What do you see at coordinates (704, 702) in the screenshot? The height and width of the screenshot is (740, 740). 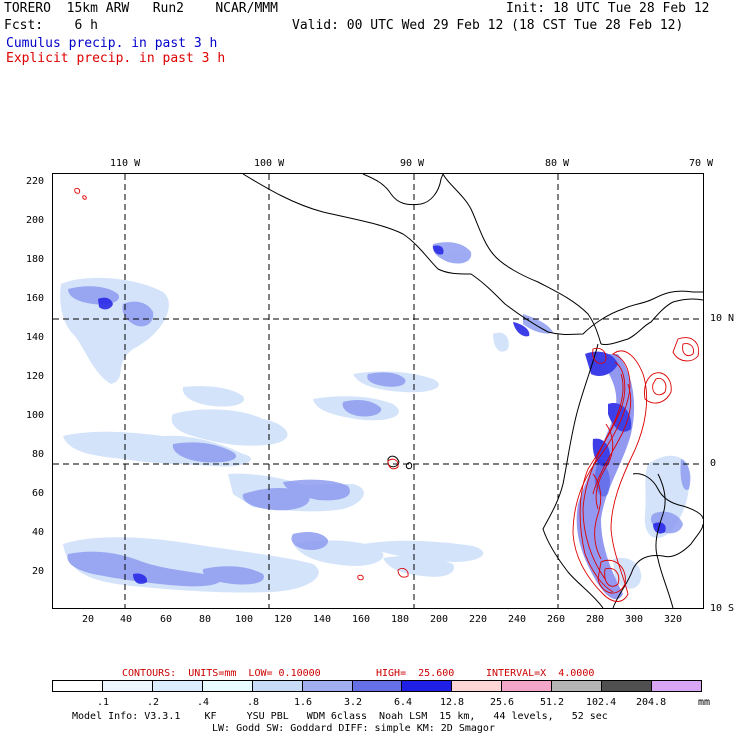 I see `colorbar-unit: mm` at bounding box center [704, 702].